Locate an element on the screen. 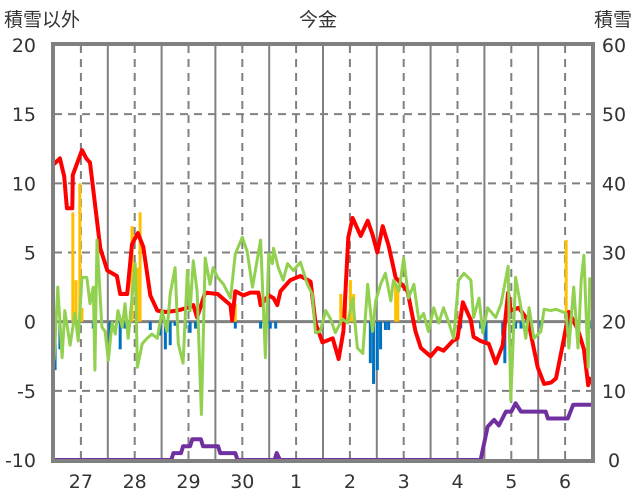  y-left-tick-label: -5 is located at coordinates (26, 392).